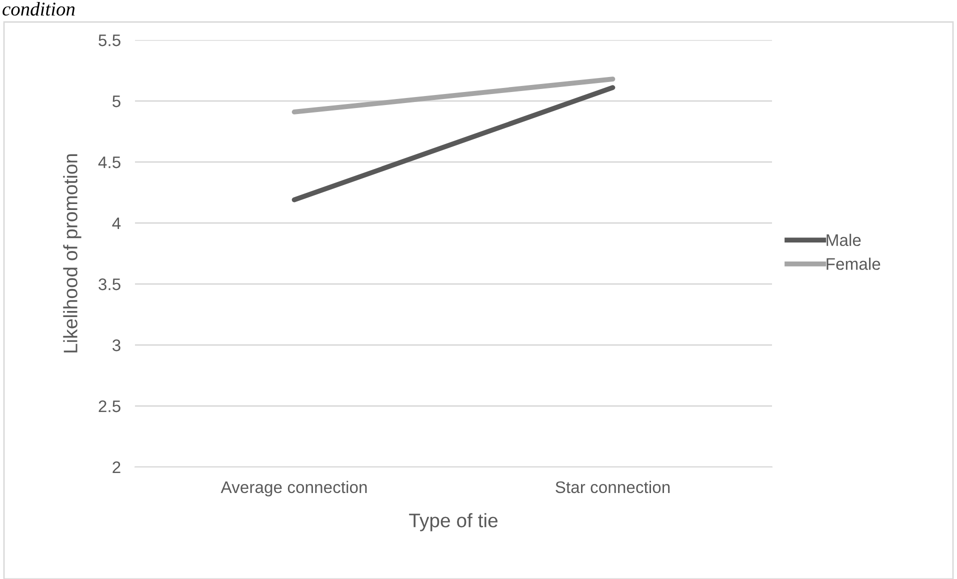 The height and width of the screenshot is (579, 957). Describe the element at coordinates (116, 345) in the screenshot. I see `y-tick-label: 3` at that location.